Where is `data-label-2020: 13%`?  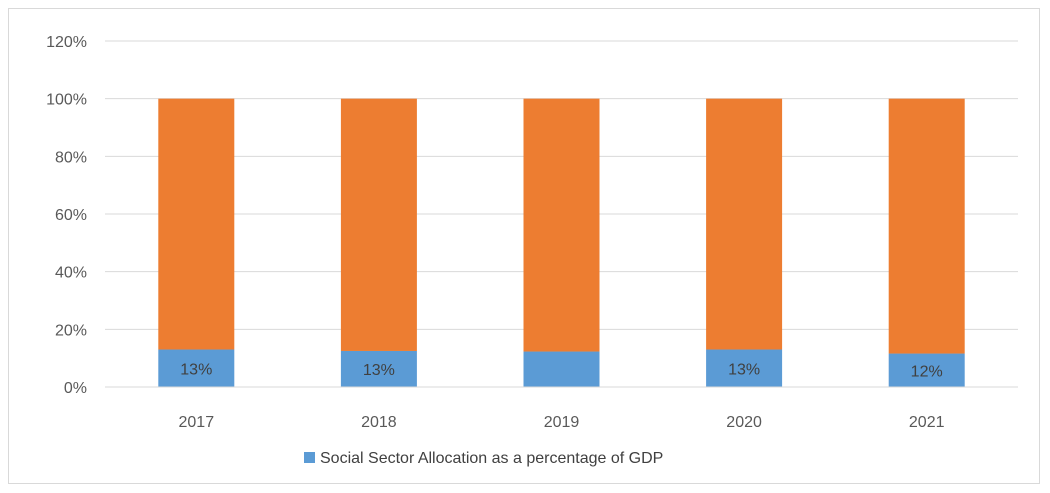
data-label-2020: 13% is located at coordinates (744, 369).